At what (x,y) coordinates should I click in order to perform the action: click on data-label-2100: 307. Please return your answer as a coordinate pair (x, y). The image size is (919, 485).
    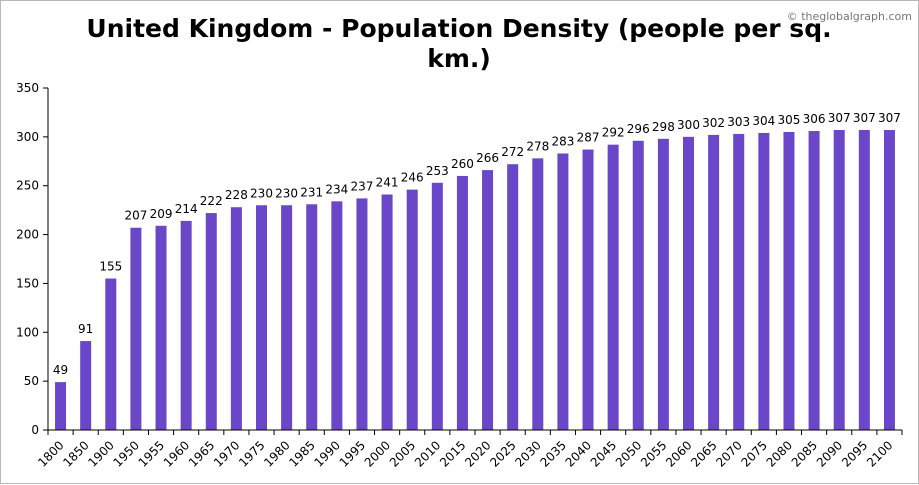
    Looking at the image, I should click on (889, 118).